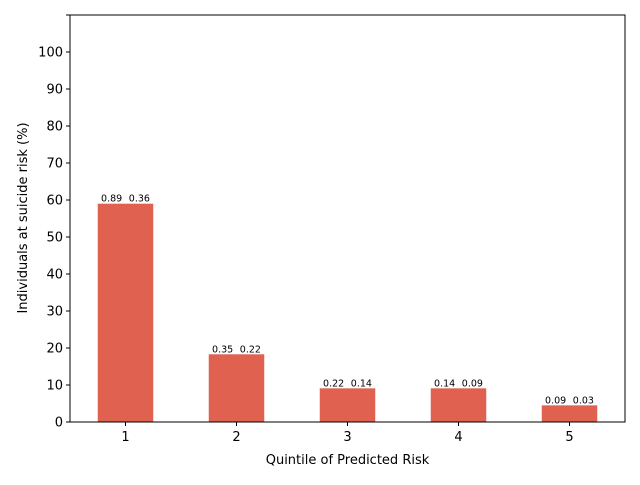  What do you see at coordinates (458, 437) in the screenshot?
I see `x-tick-label: 4` at bounding box center [458, 437].